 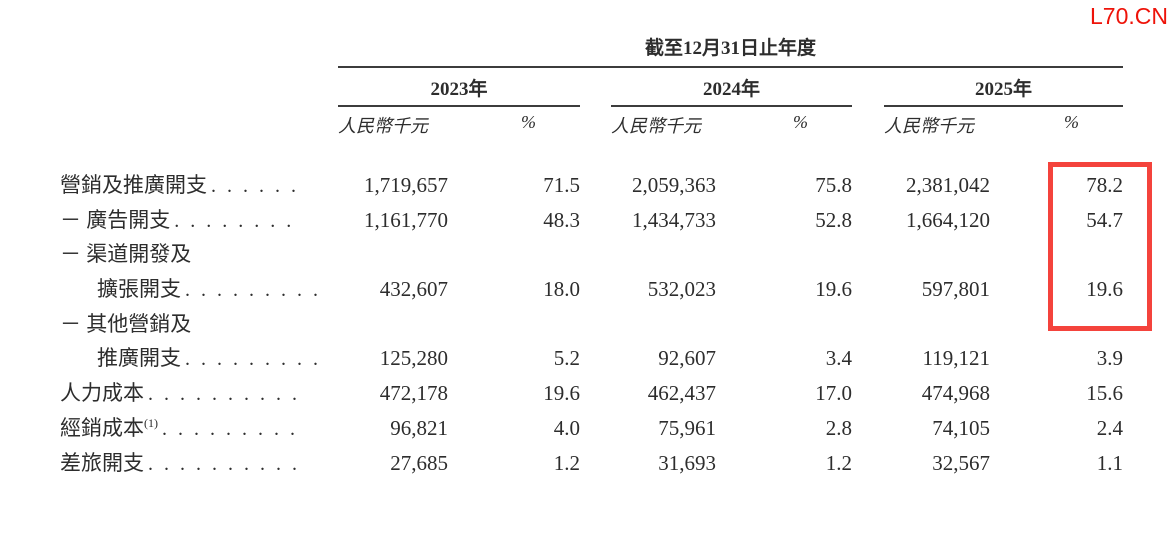 I want to click on pct-header-2023: %, so click(x=528, y=122).